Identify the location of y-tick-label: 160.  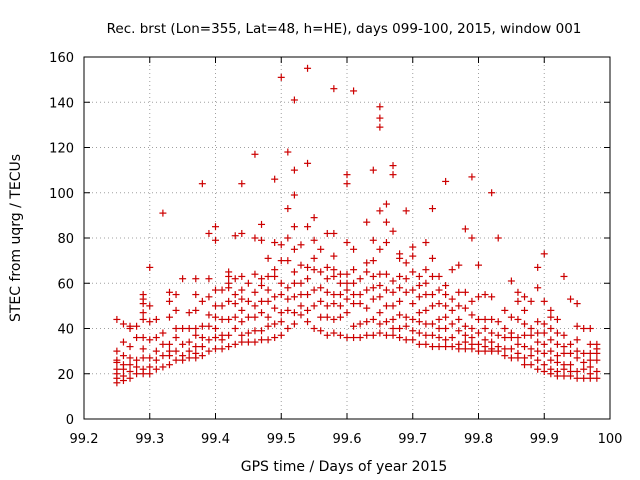
(61, 58).